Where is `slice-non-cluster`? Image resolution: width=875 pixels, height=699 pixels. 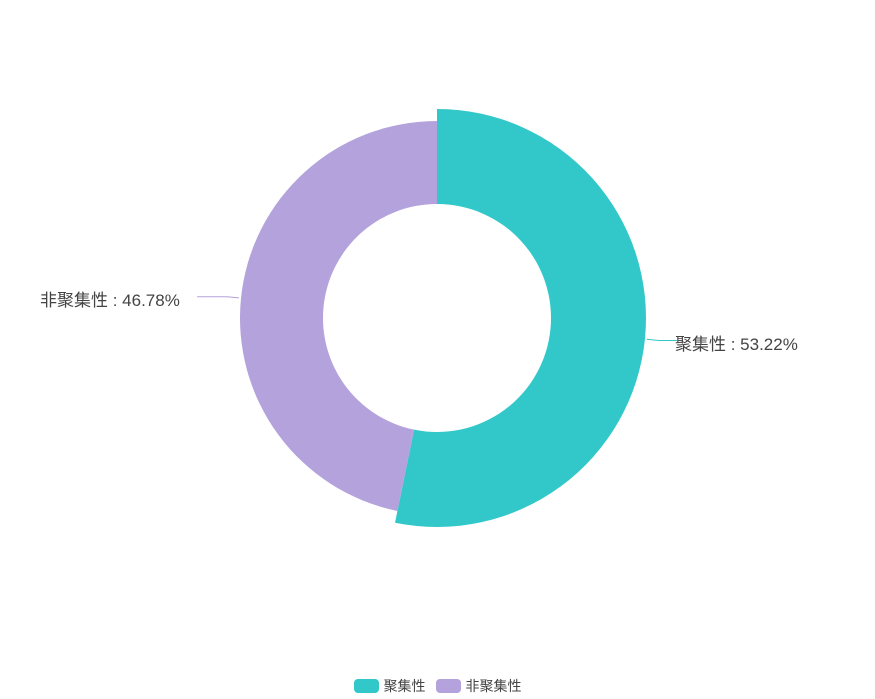 slice-non-cluster is located at coordinates (338, 316).